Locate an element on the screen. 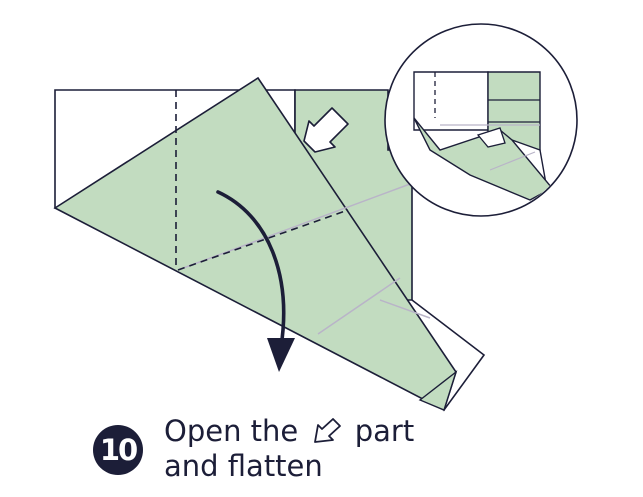  step-number: 10 is located at coordinates (118, 450).